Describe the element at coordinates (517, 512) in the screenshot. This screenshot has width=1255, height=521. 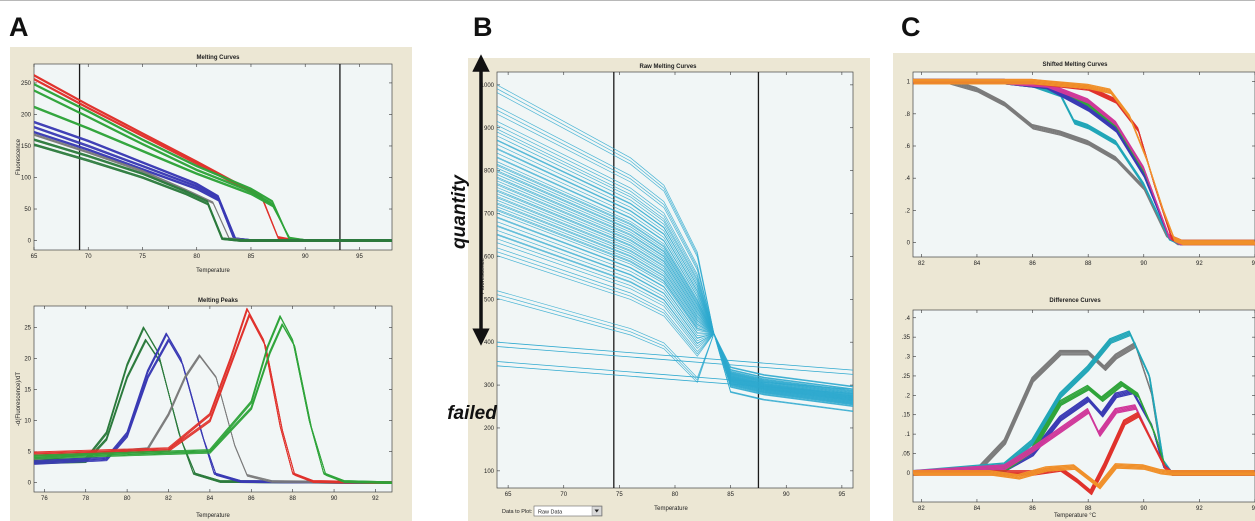
I see `data-to-plot-label: Data to Plot:` at that location.